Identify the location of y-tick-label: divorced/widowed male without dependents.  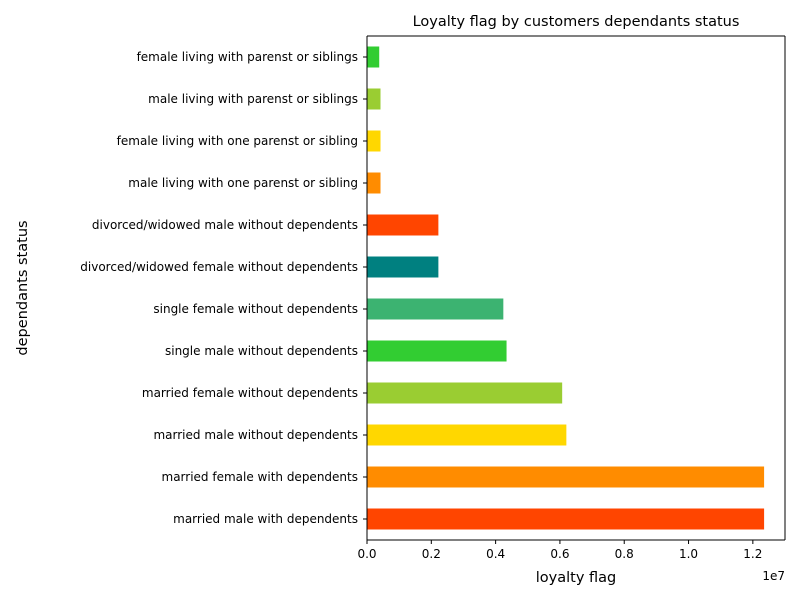
(225, 225).